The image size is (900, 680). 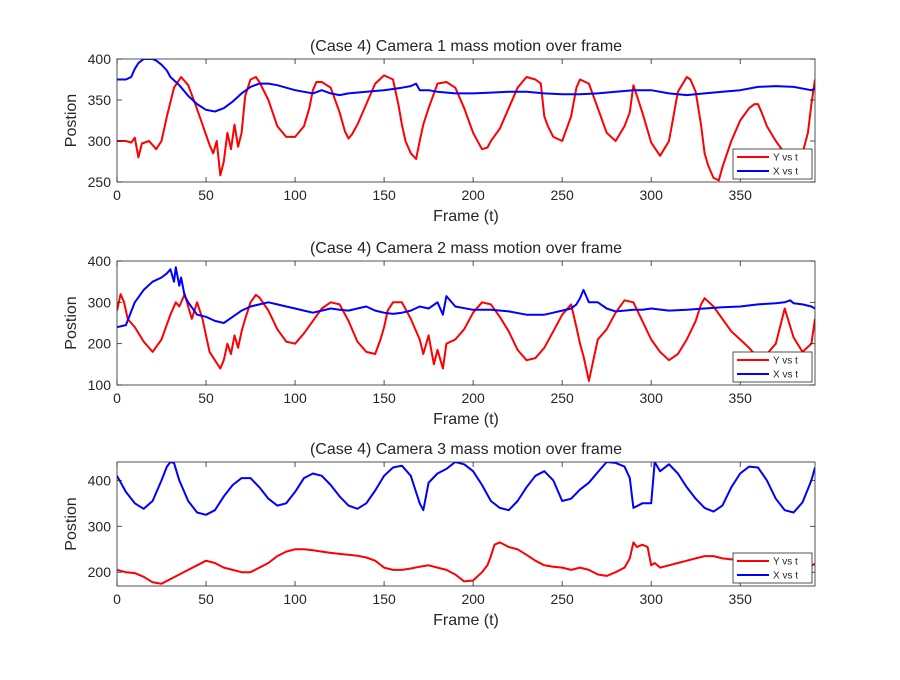 I want to click on chart-title: (Case 4) Camera 2 mass motion over frame, so click(x=466, y=248).